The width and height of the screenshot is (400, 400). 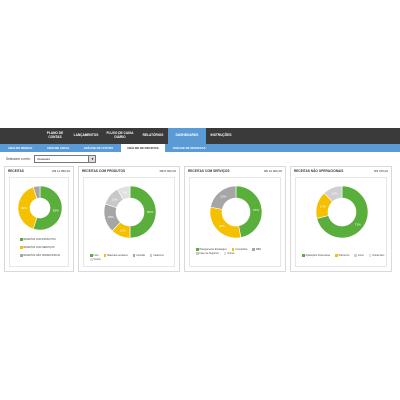 What do you see at coordinates (222, 226) in the screenshot?
I see `slice-data-label-1: 31%` at bounding box center [222, 226].